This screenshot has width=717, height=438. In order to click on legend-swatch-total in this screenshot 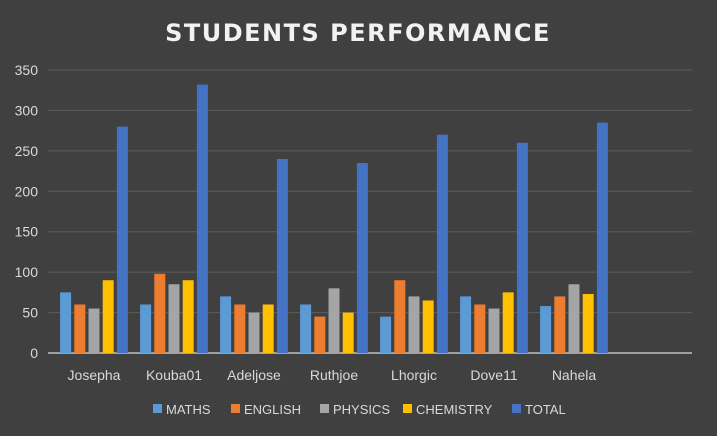, I will do `click(516, 408)`.